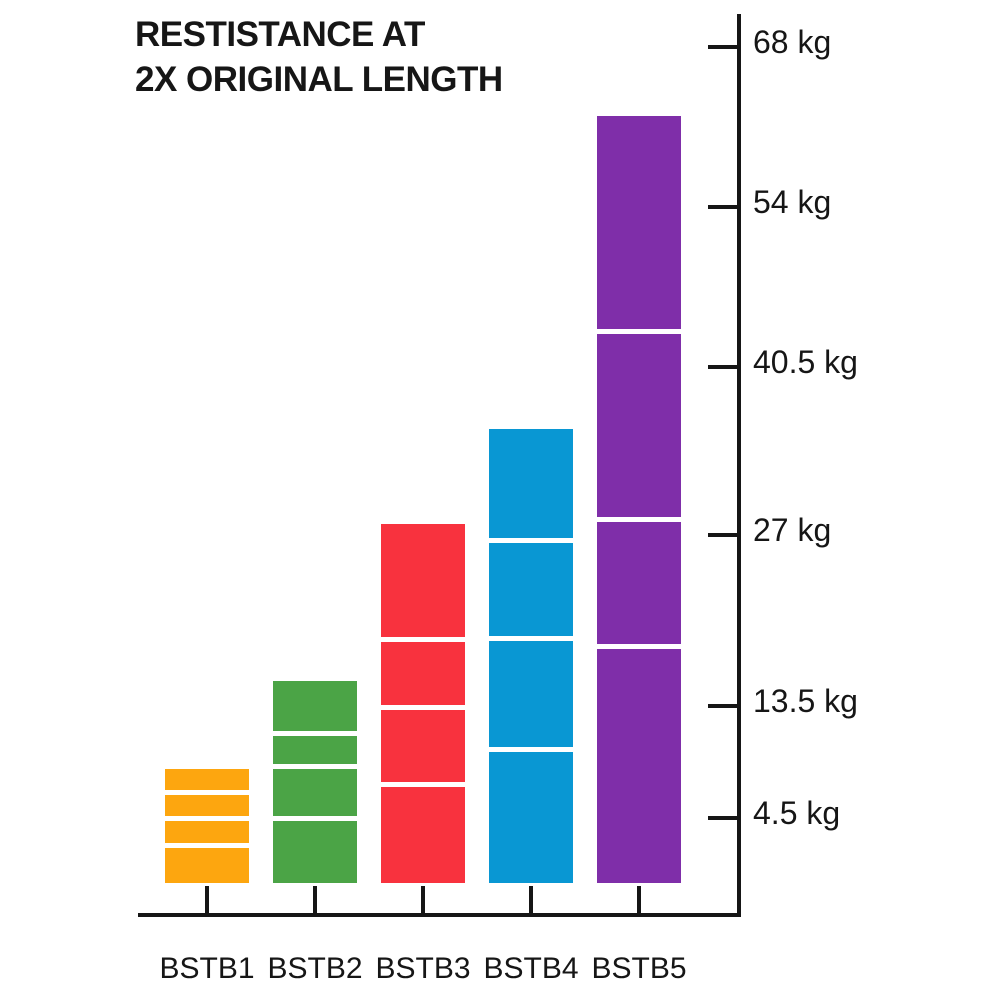 Image resolution: width=1000 pixels, height=1000 pixels. What do you see at coordinates (207, 826) in the screenshot?
I see `bar-bstb1` at bounding box center [207, 826].